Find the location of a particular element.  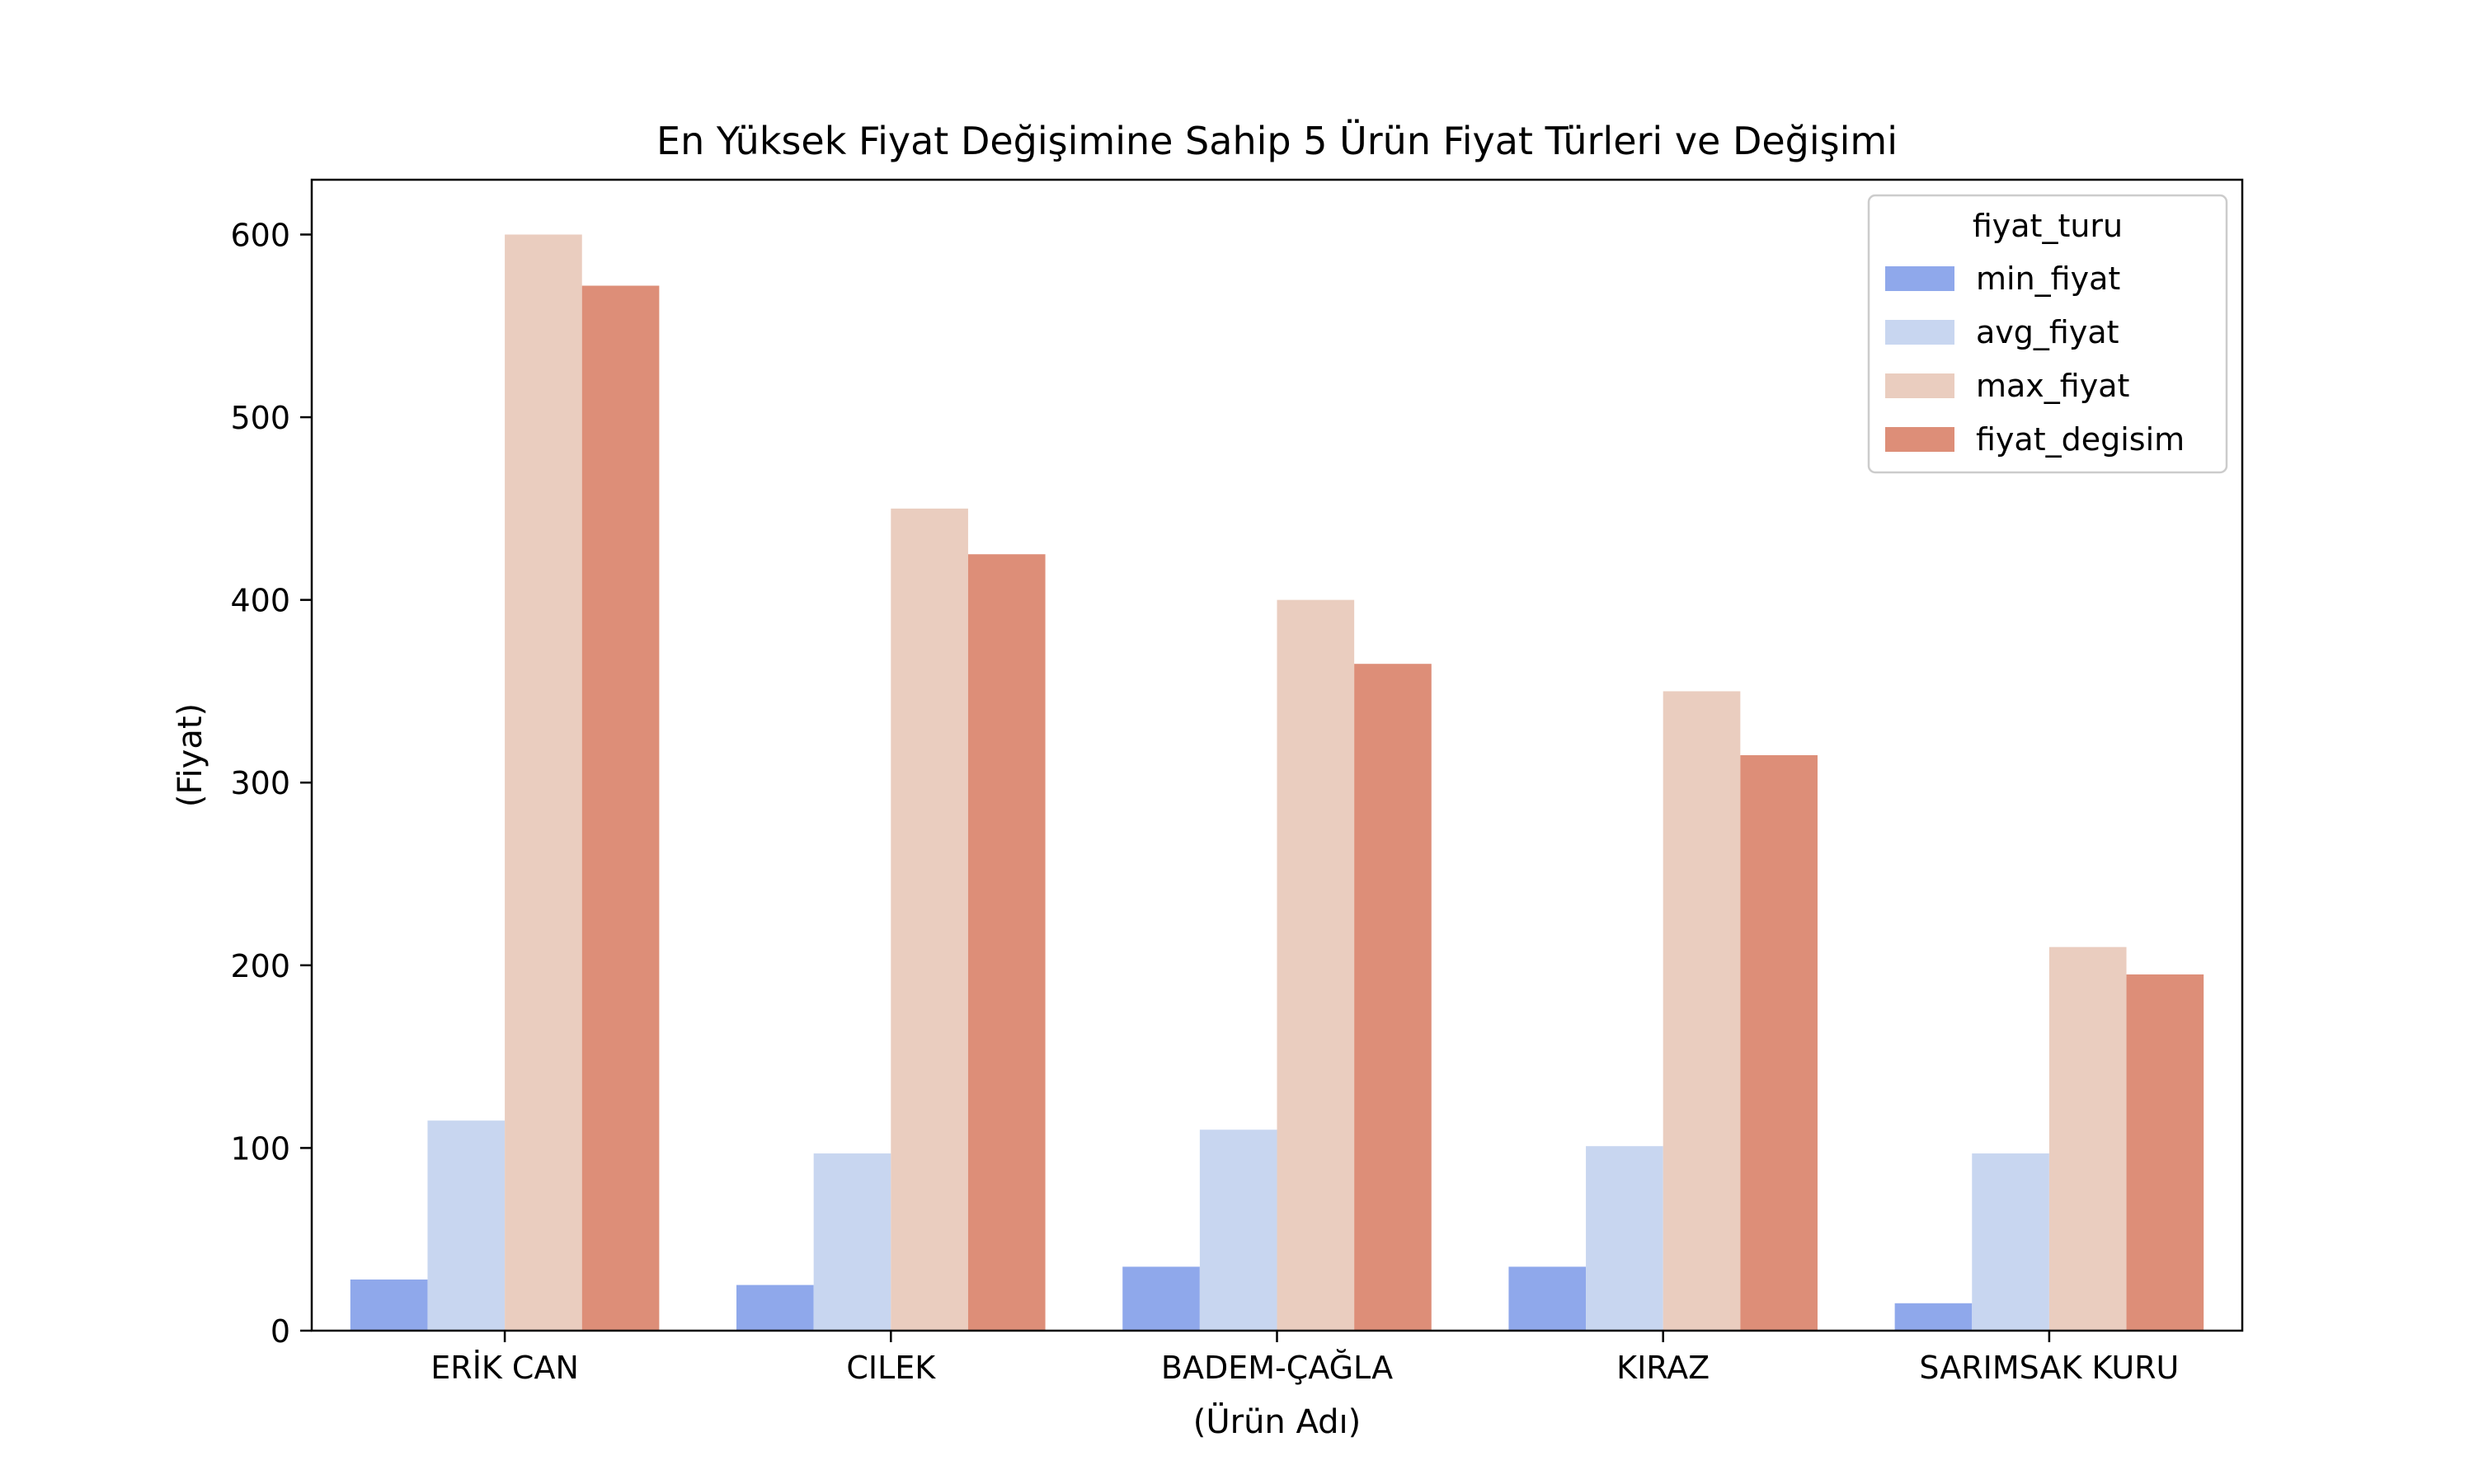

x-tick-label: KIRAZ is located at coordinates (1663, 1368).